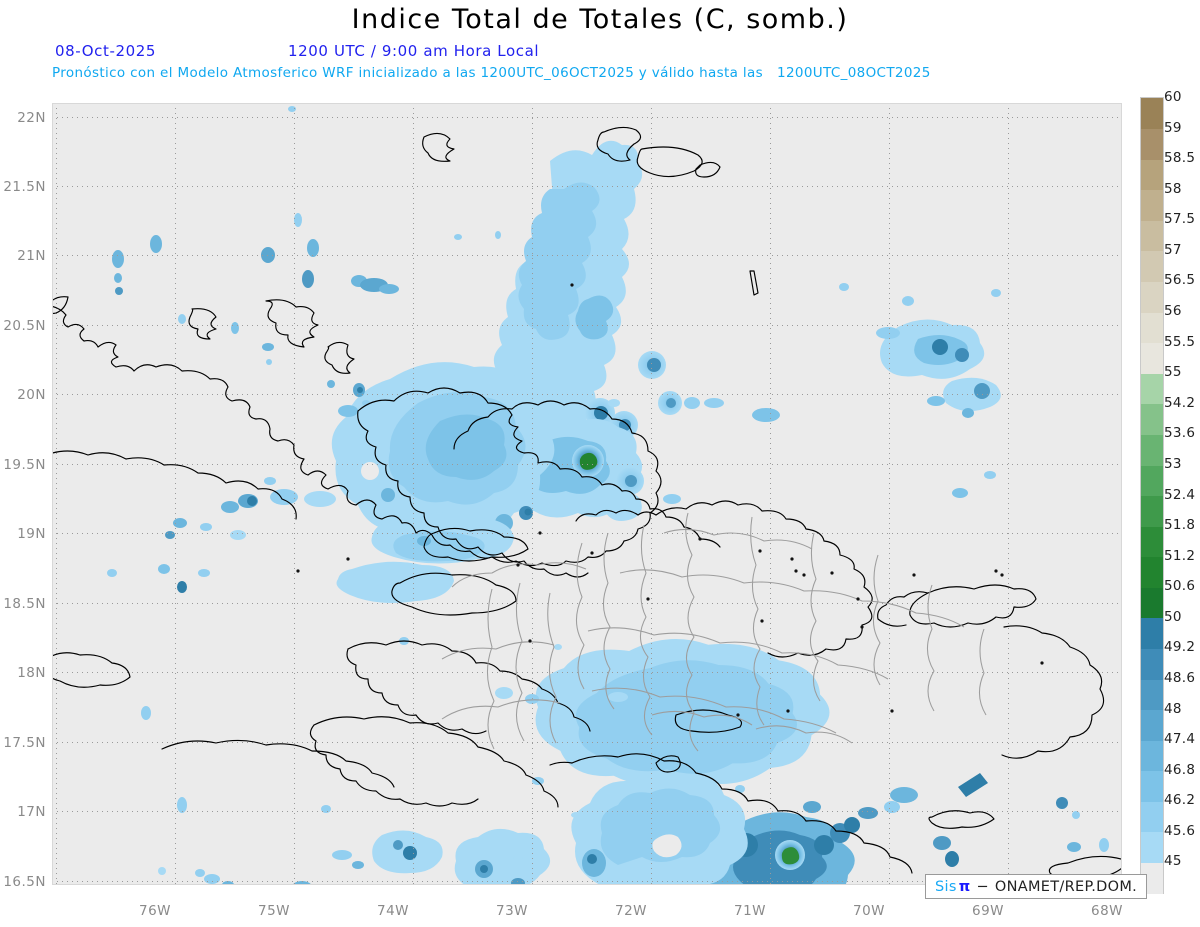 Image resolution: width=1200 pixels, height=927 pixels. Describe the element at coordinates (619, 144) in the screenshot. I see `coastline-bahamas` at that location.